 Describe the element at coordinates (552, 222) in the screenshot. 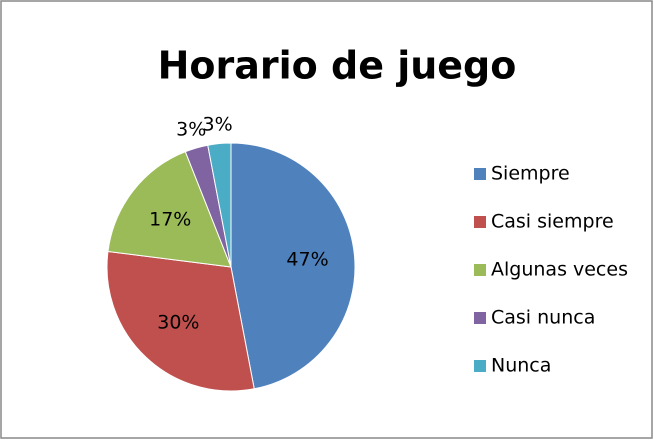

I see `legend-label: Casi siempre` at that location.